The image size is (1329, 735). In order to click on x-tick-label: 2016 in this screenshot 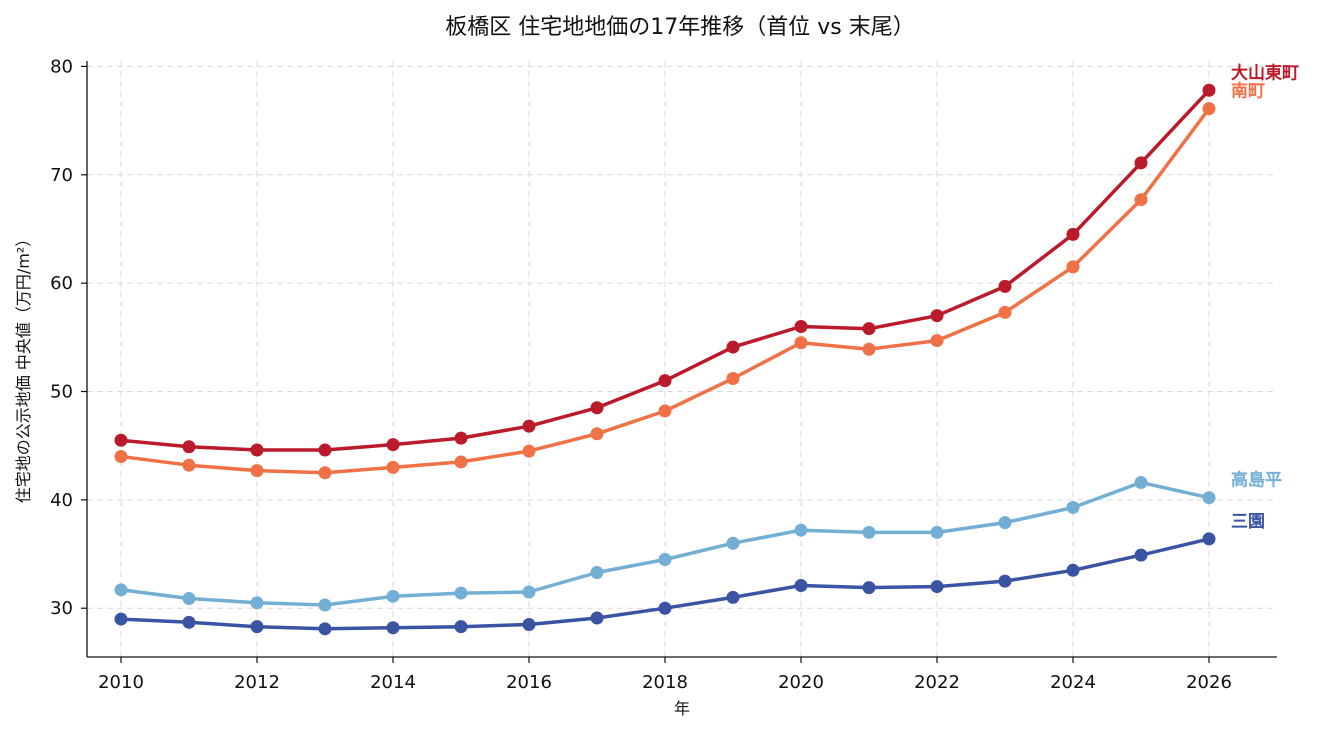, I will do `click(529, 682)`.